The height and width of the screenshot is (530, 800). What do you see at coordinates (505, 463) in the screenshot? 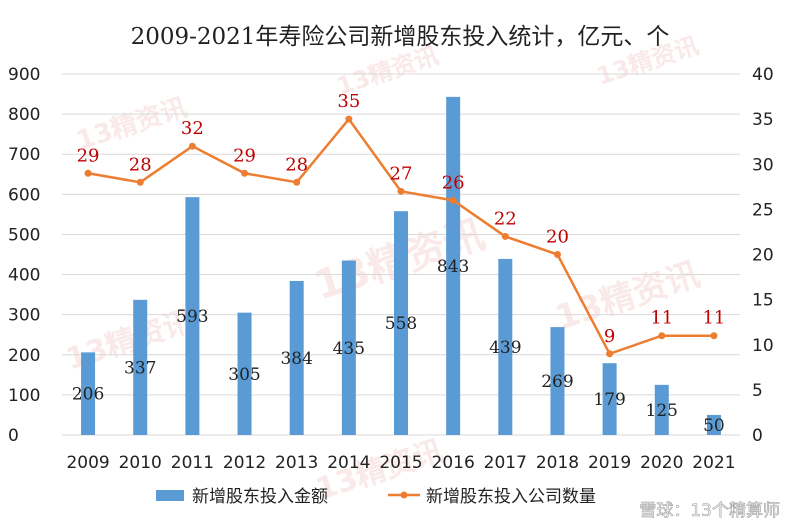
I see `x-axis-tick-label: 2017` at bounding box center [505, 463].